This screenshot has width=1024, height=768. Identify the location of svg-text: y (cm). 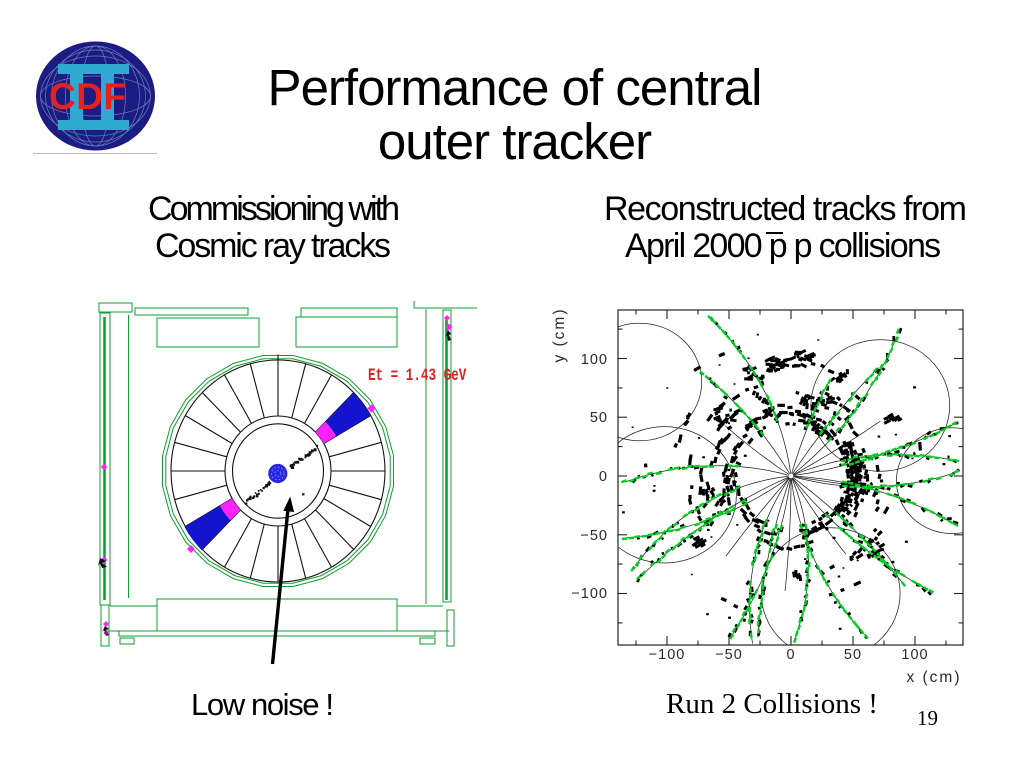
(559, 334).